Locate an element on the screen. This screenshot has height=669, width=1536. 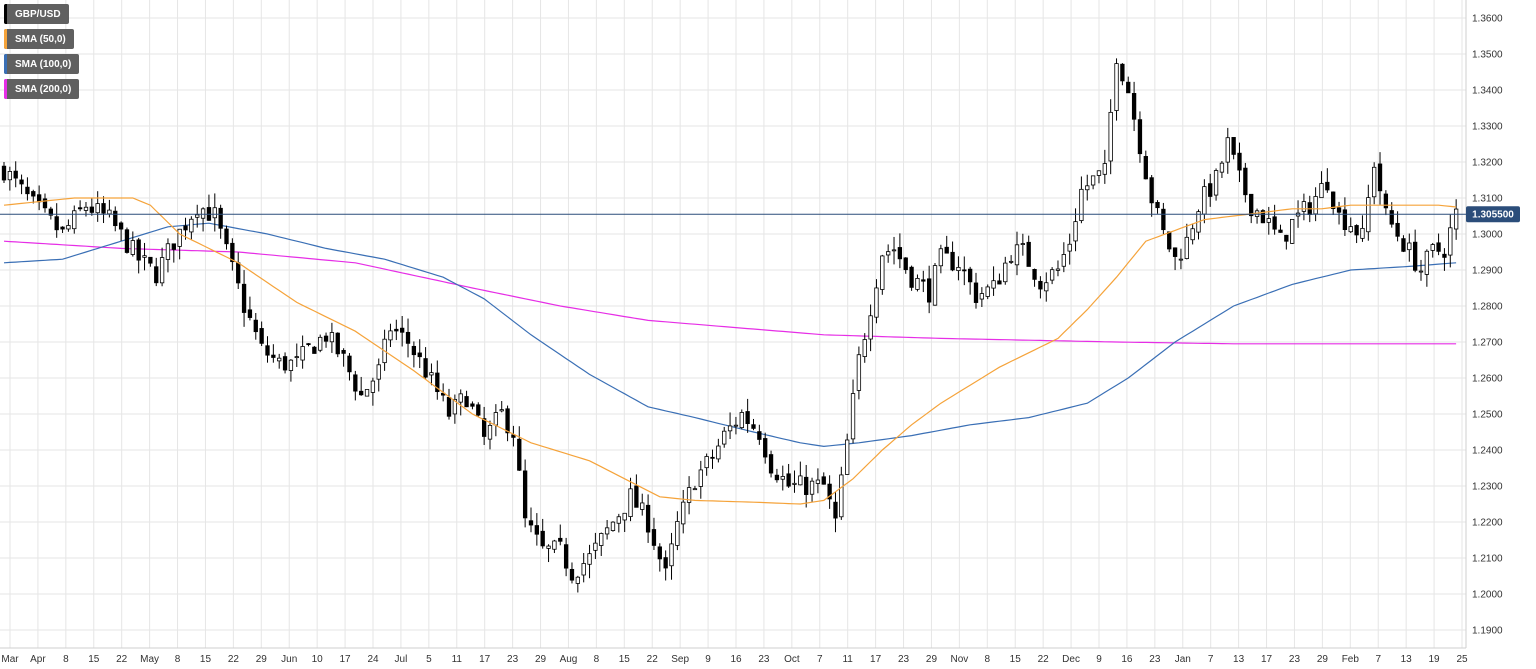
y-tick-label: 1.2400 is located at coordinates (1487, 451).